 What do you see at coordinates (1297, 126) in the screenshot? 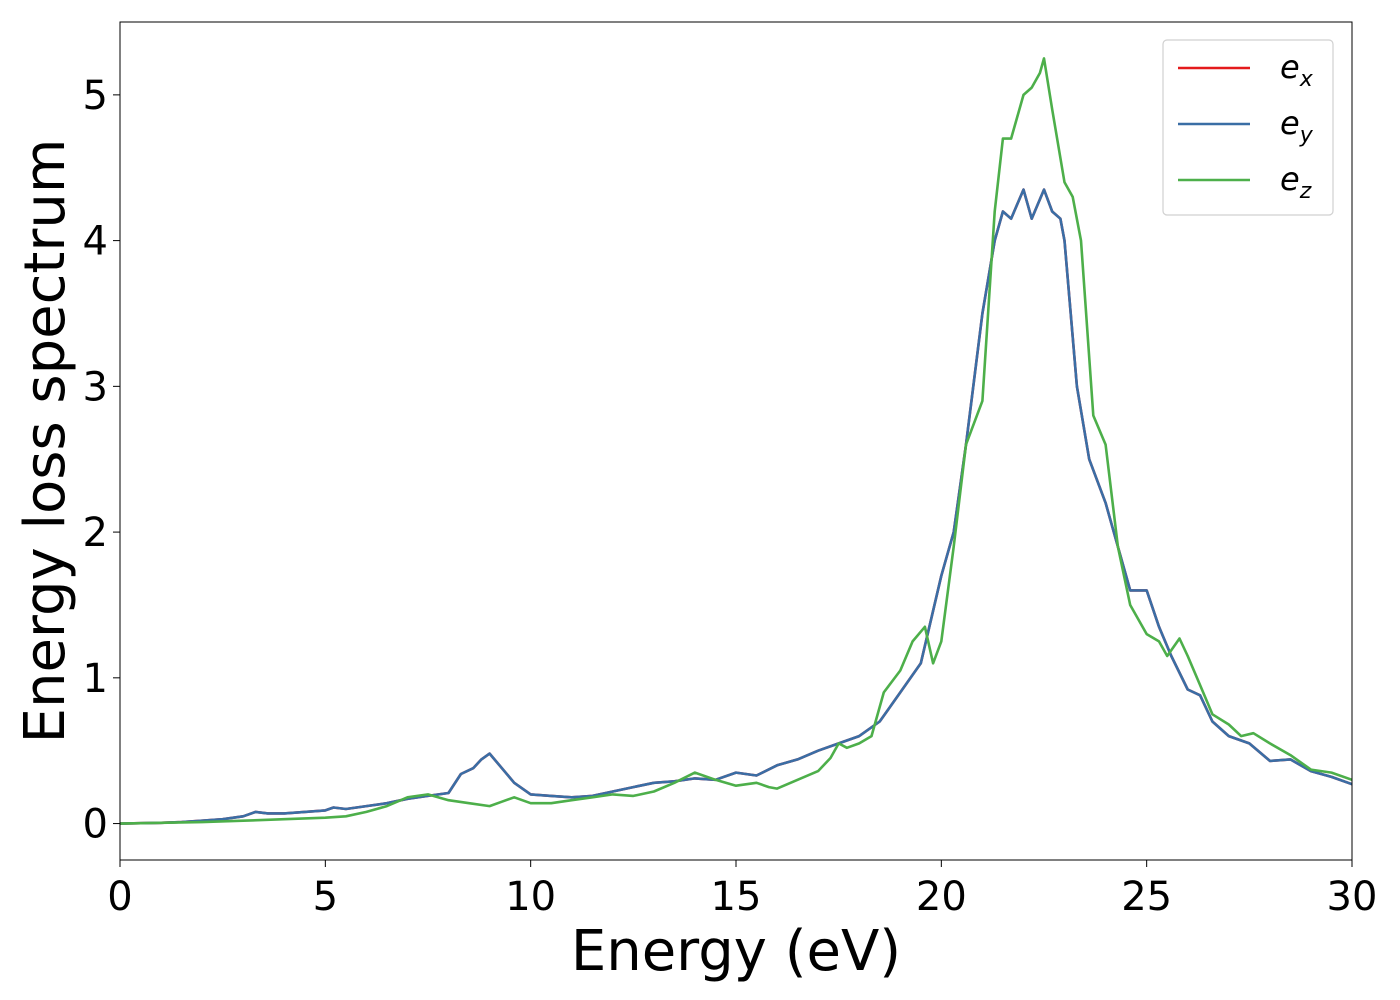
I see `legend-label-y: ey` at bounding box center [1297, 126].